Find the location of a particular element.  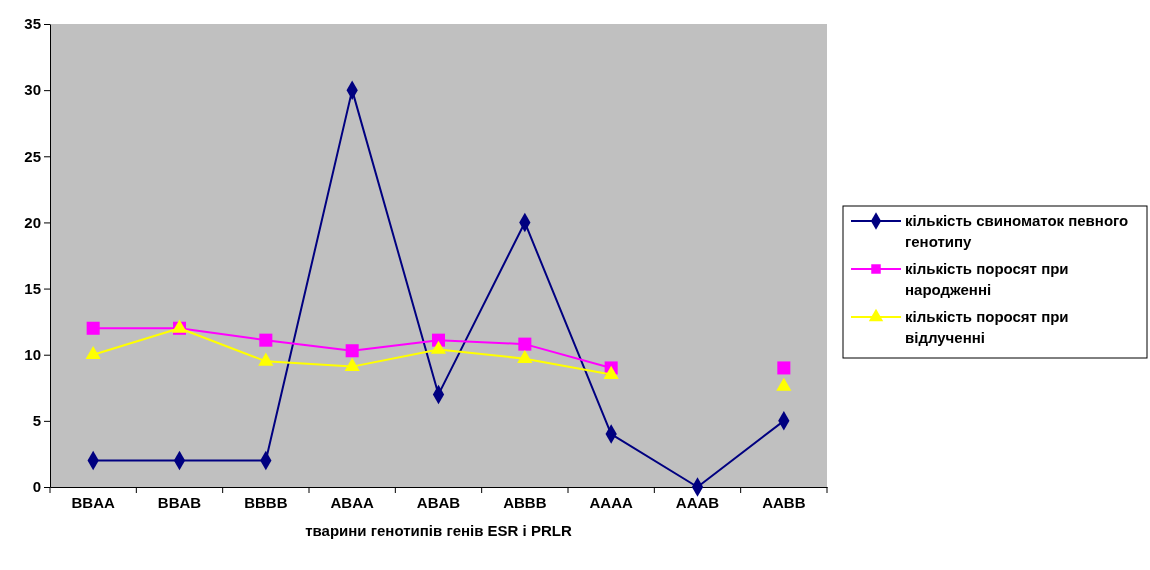

x-tick-label: BBAA is located at coordinates (93, 502).